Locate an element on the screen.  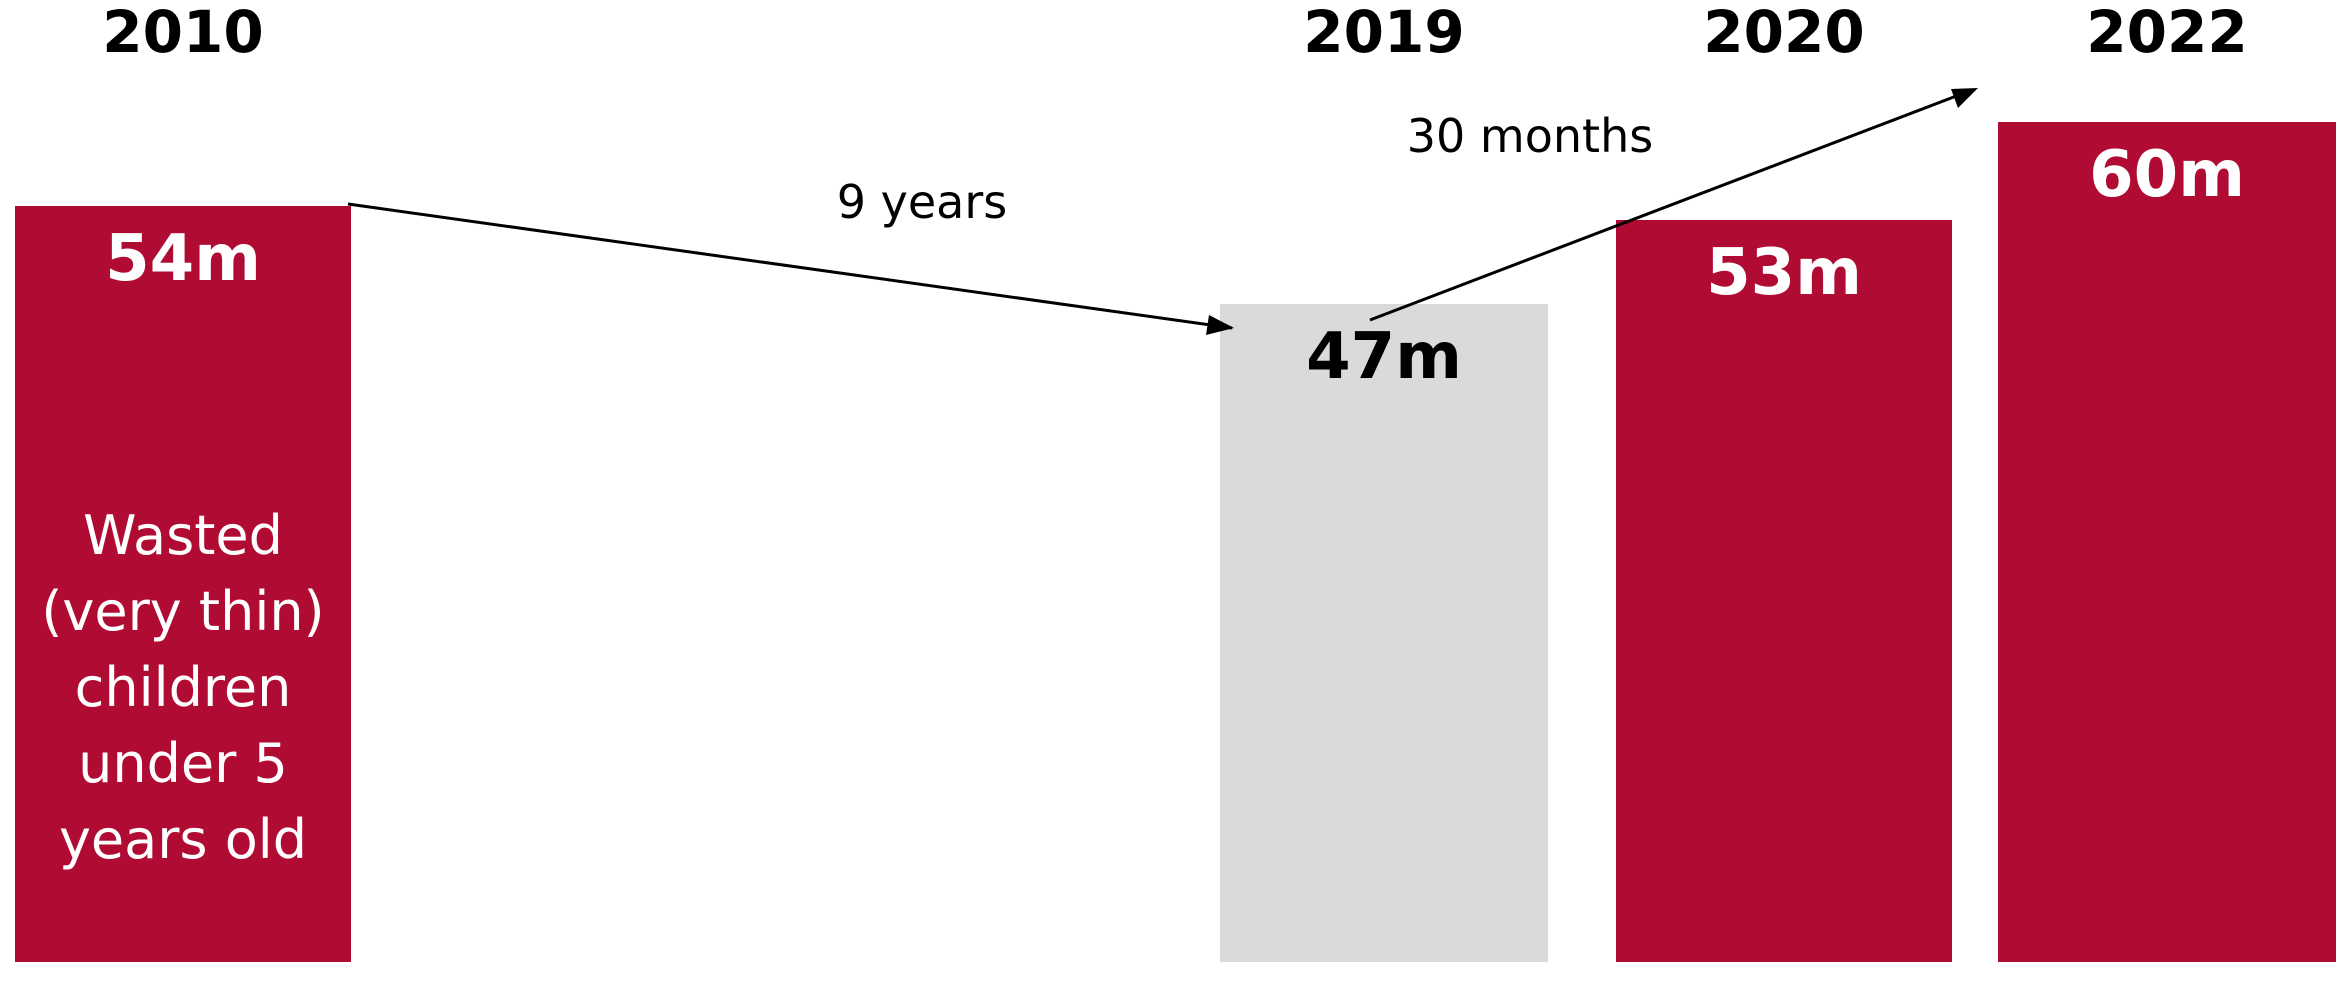
annotation-9-years: 9 years is located at coordinates (922, 202).